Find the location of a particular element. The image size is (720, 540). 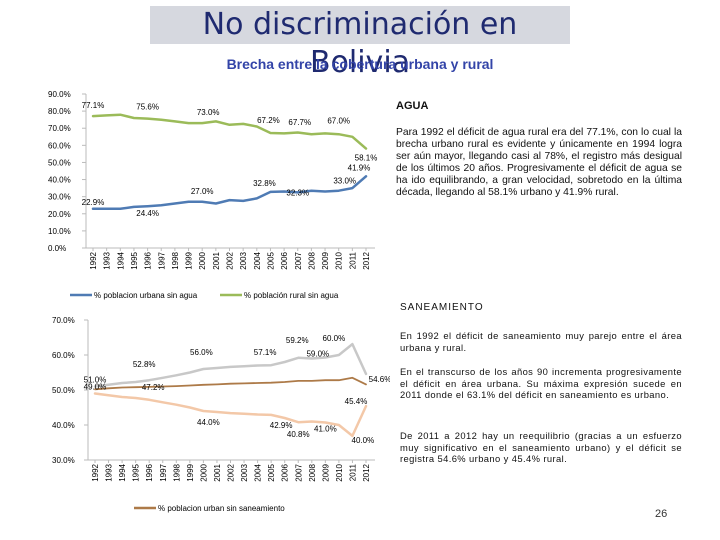

data-label: 75.6% is located at coordinates (147, 107).